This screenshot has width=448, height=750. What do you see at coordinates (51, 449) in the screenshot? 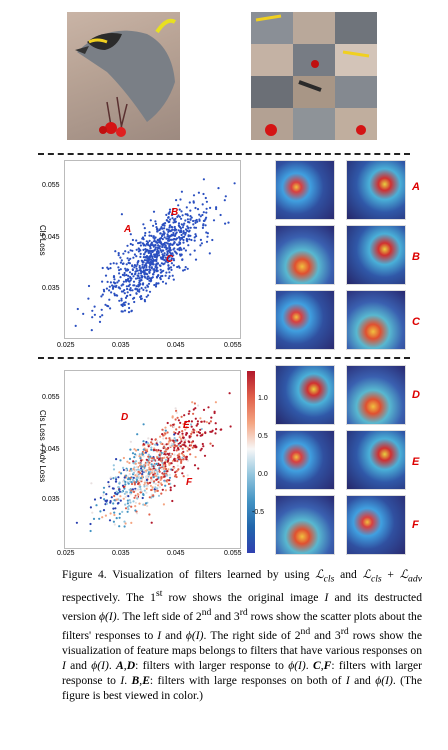
I see `scatter-2-ytick: 0.045` at bounding box center [51, 449].